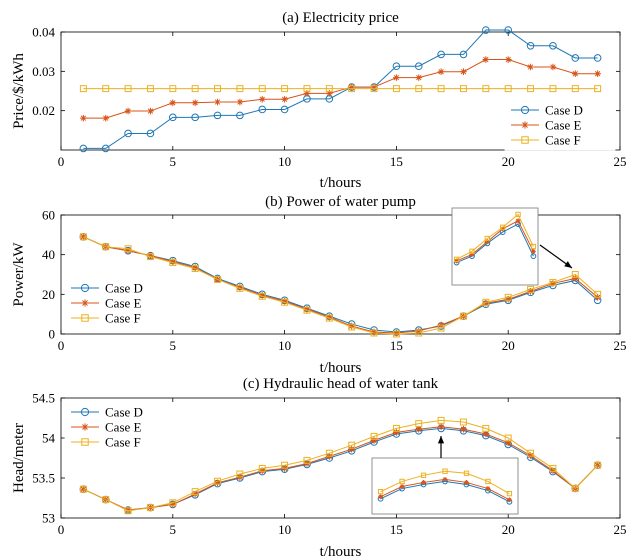 This screenshot has width=628, height=559. Describe the element at coordinates (106, 442) in the screenshot. I see `legend-item: Case F` at that location.